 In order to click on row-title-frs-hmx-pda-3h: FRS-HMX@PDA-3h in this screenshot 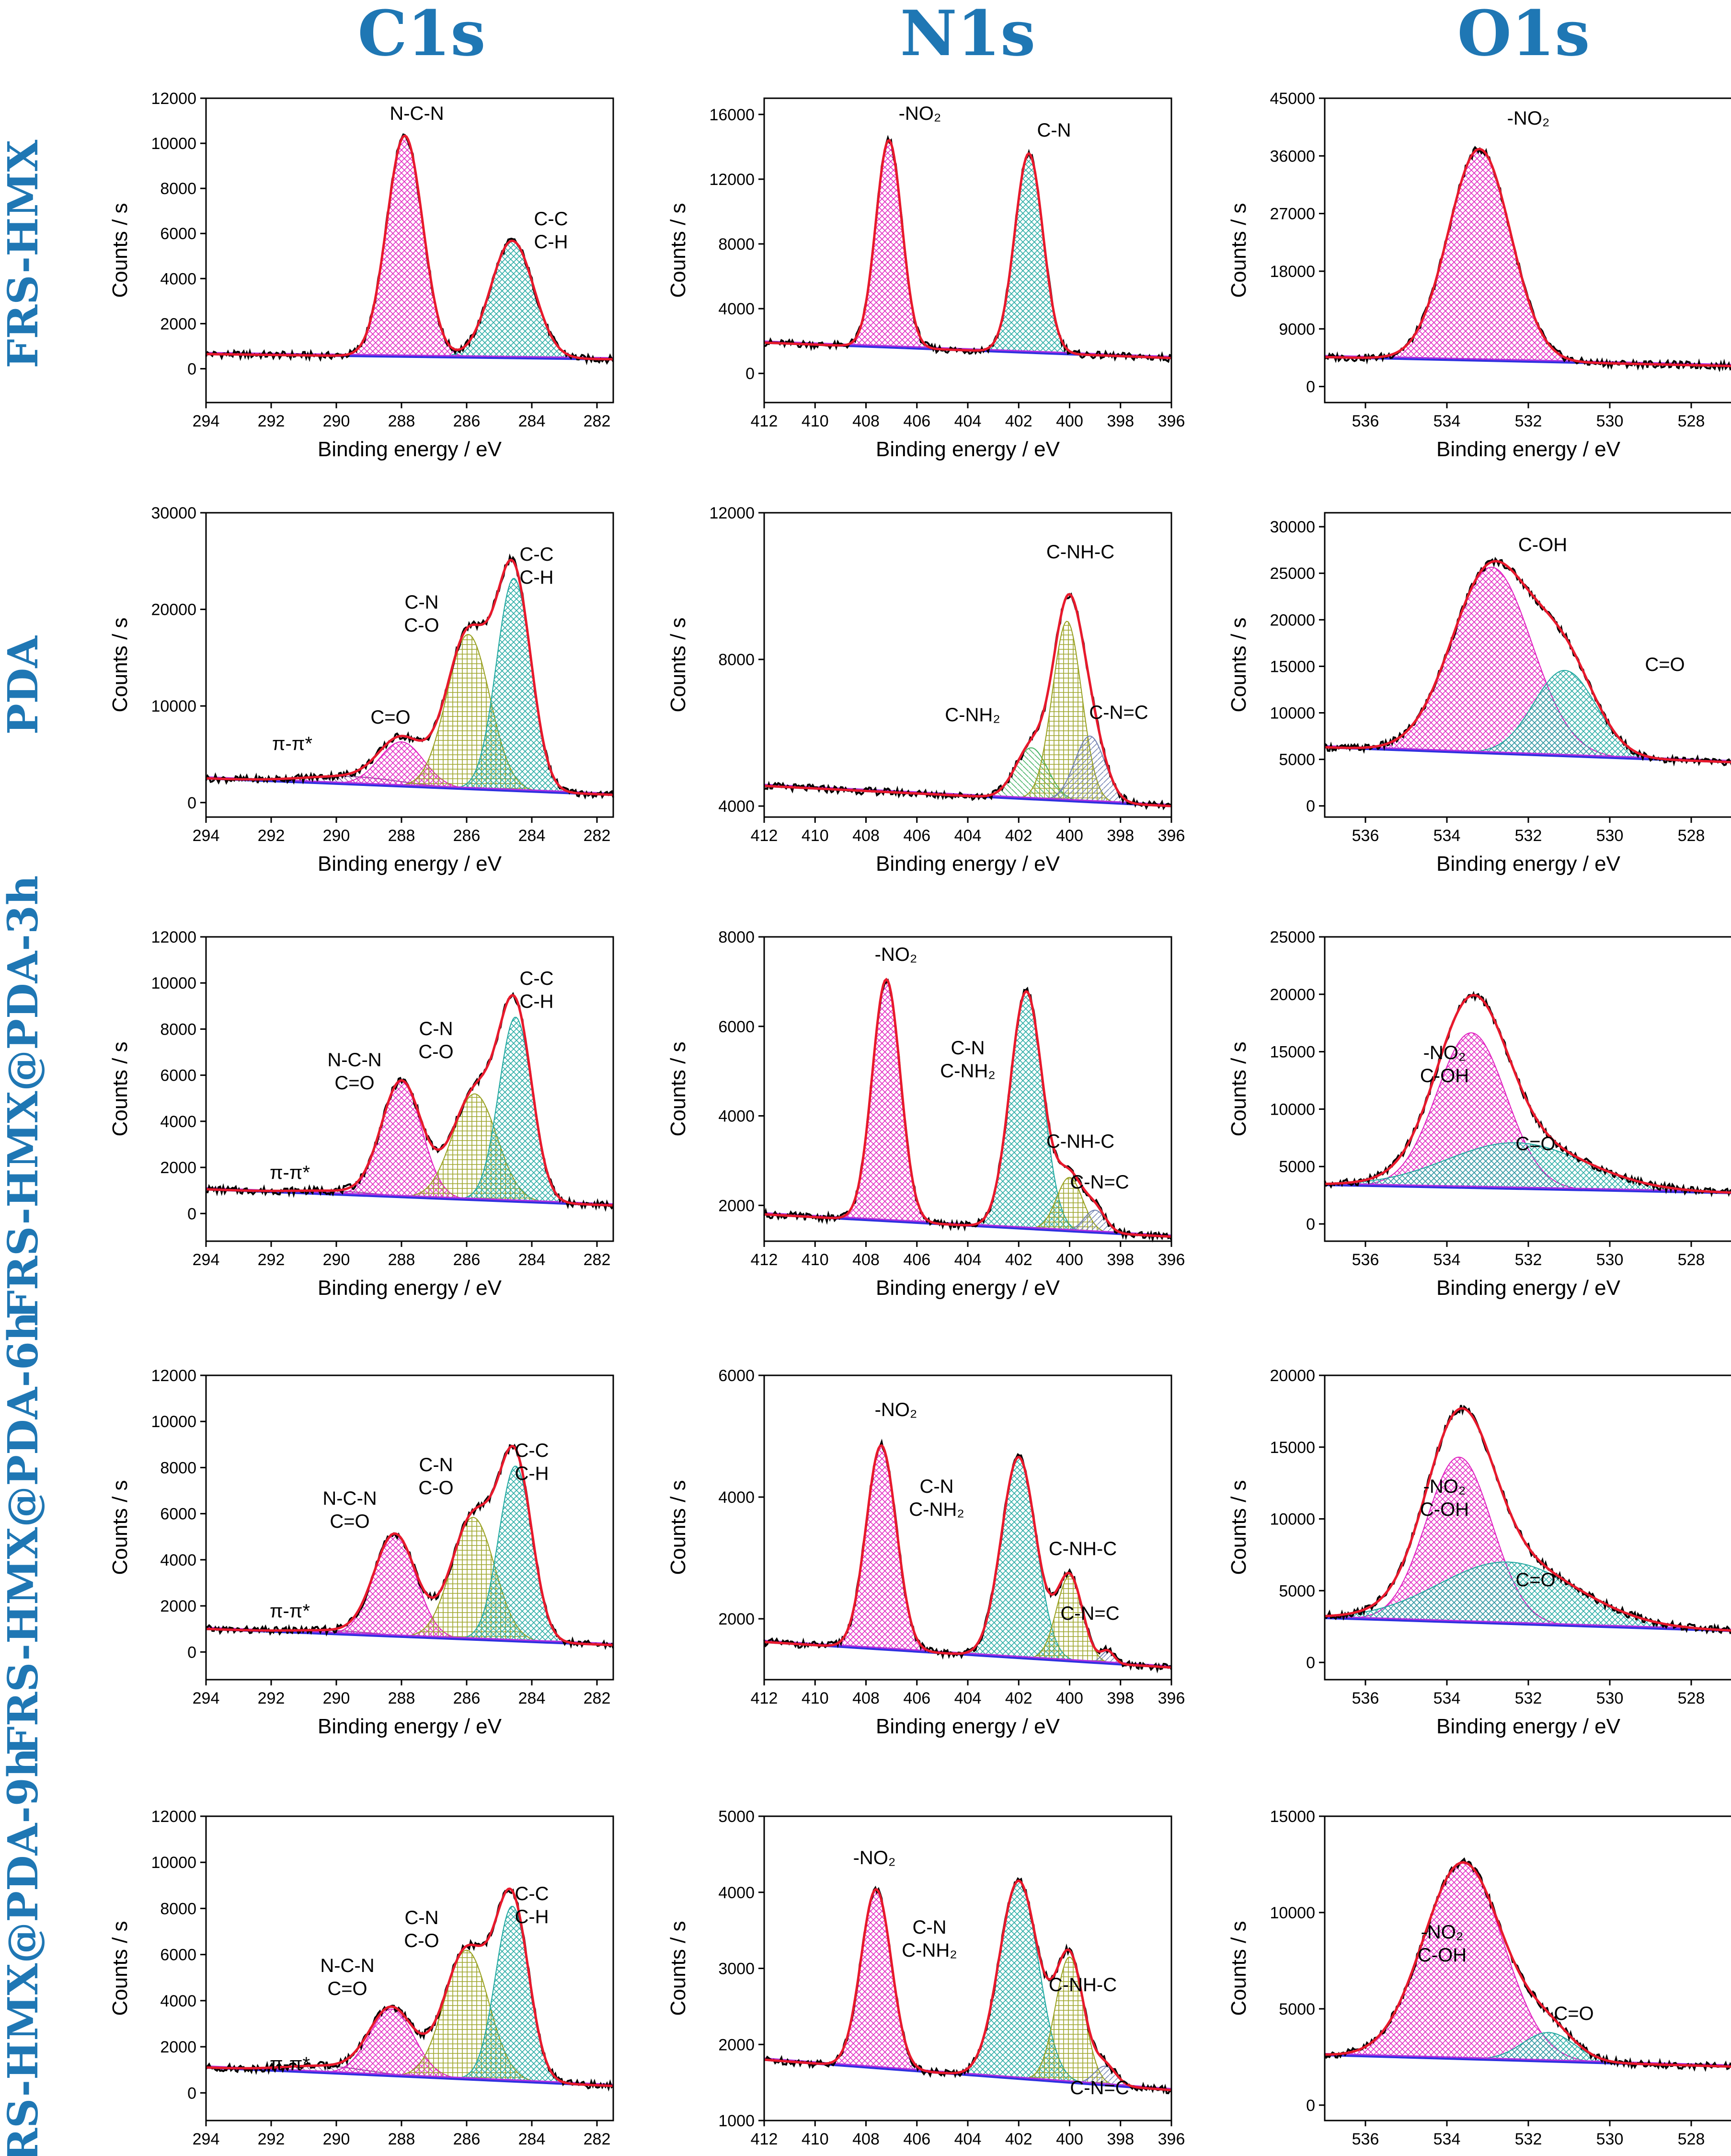, I will do `click(23, 1098)`.